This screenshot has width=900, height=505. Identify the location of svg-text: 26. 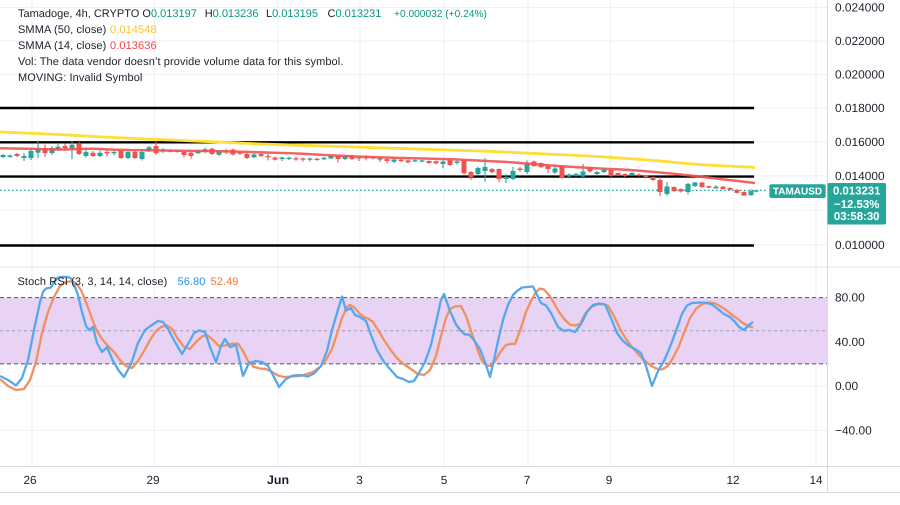
(30, 480).